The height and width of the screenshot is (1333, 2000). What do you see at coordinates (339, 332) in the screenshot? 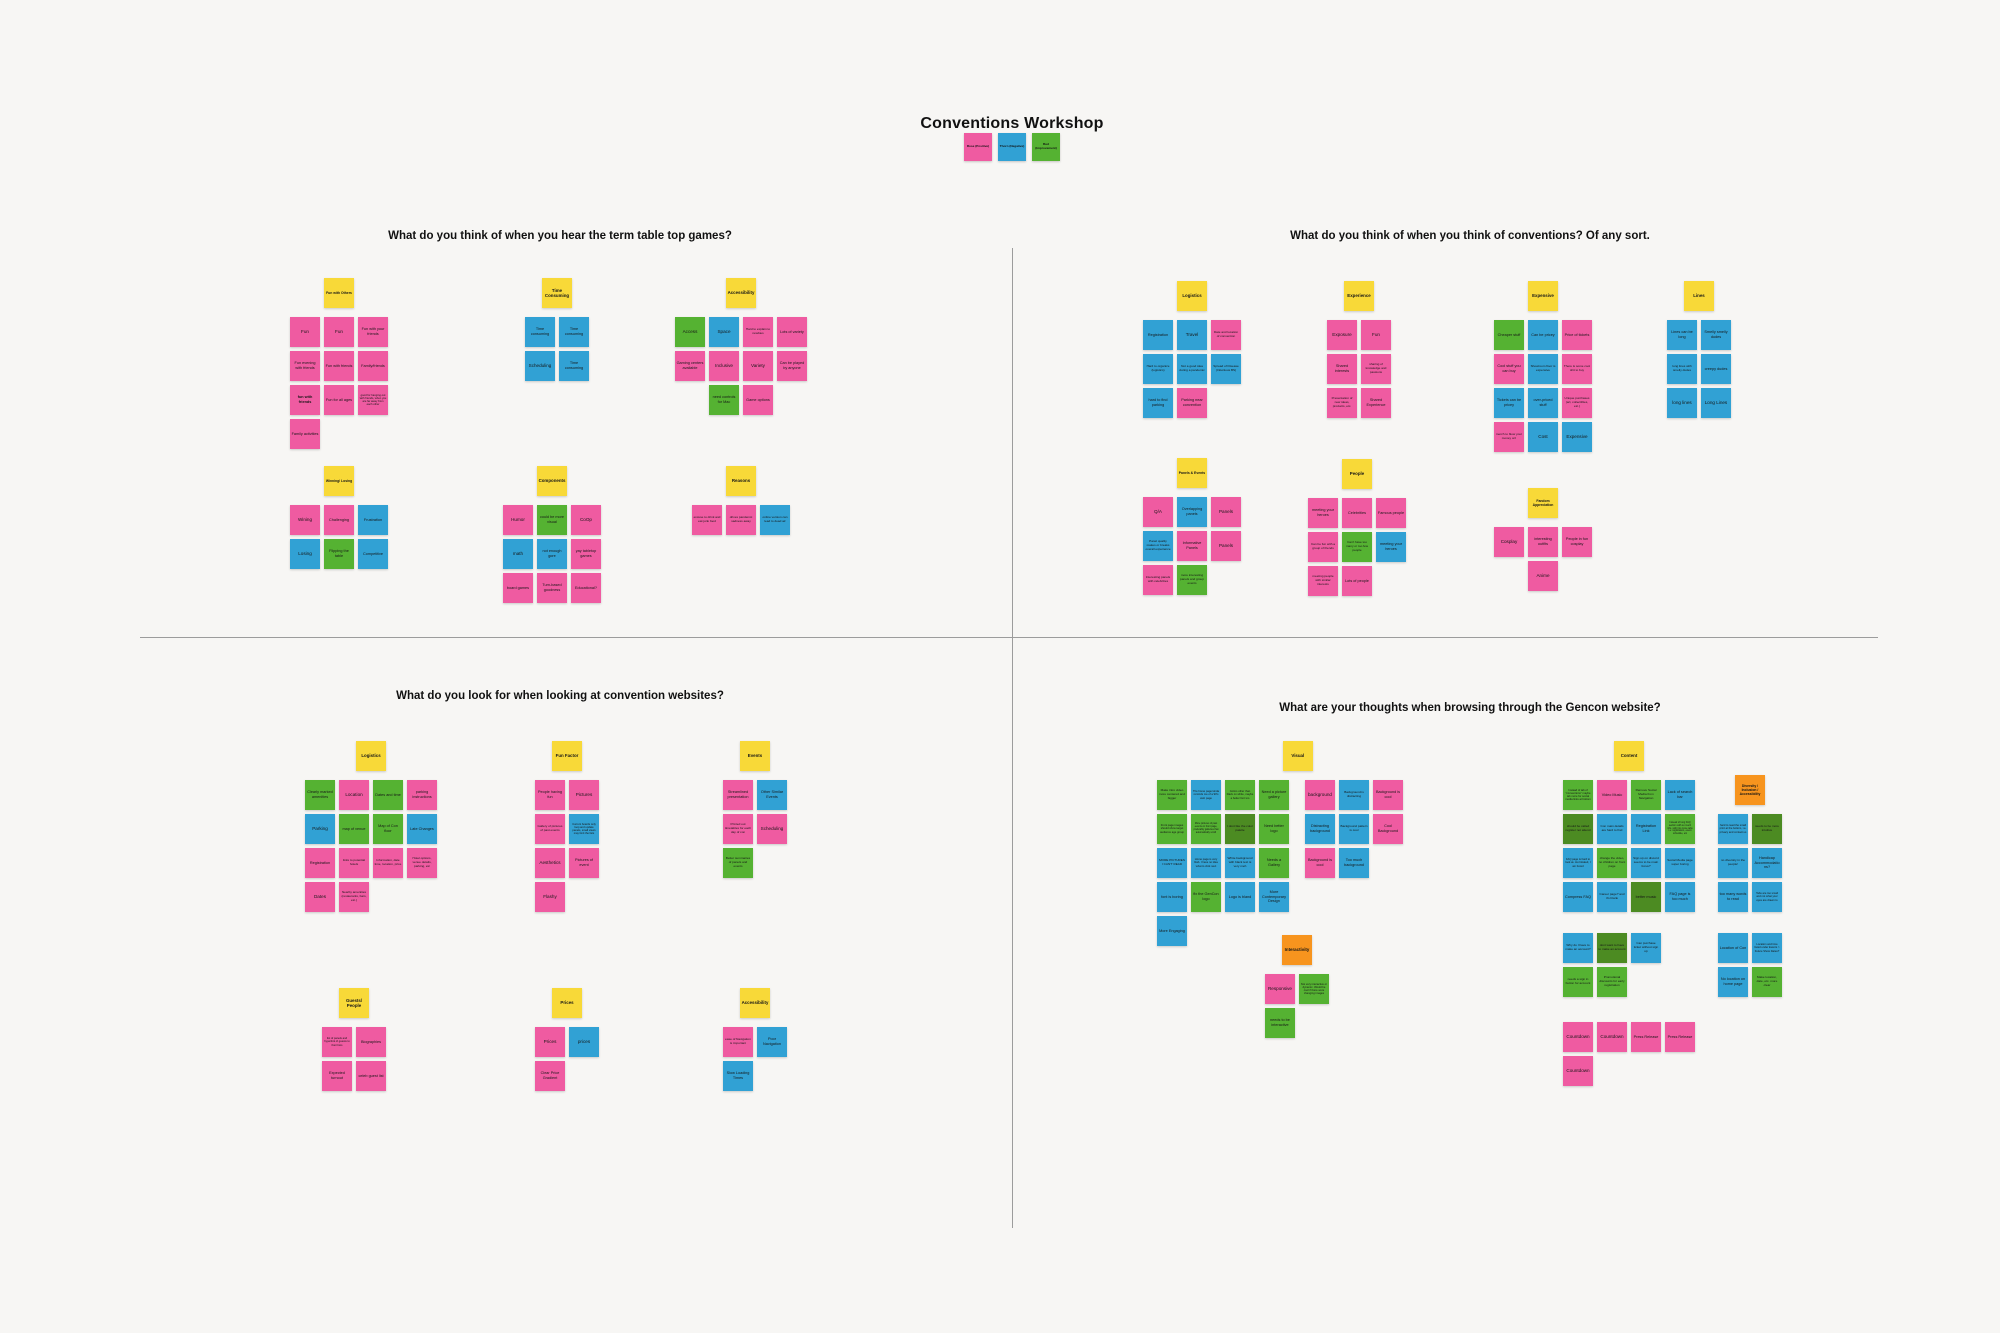
I see `sticky-note: Fun` at bounding box center [339, 332].